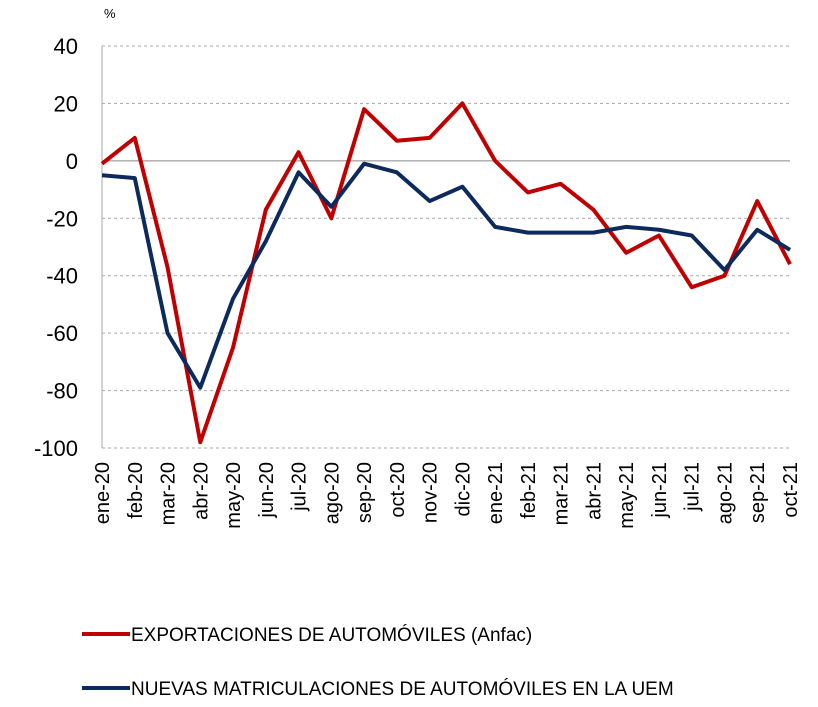  I want to click on x-tick-label: sep-20, so click(365, 492).